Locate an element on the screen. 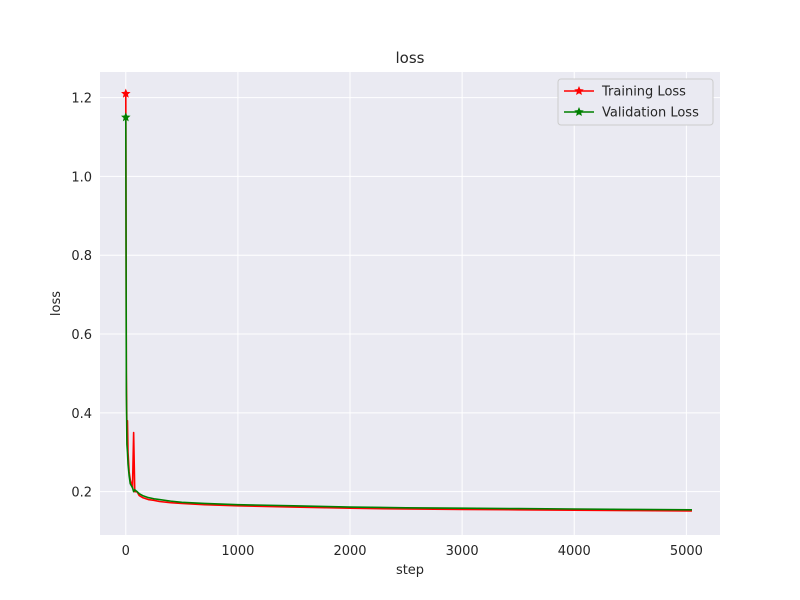 This screenshot has height=600, width=800. y-tick-label: 1.2 is located at coordinates (81, 99).